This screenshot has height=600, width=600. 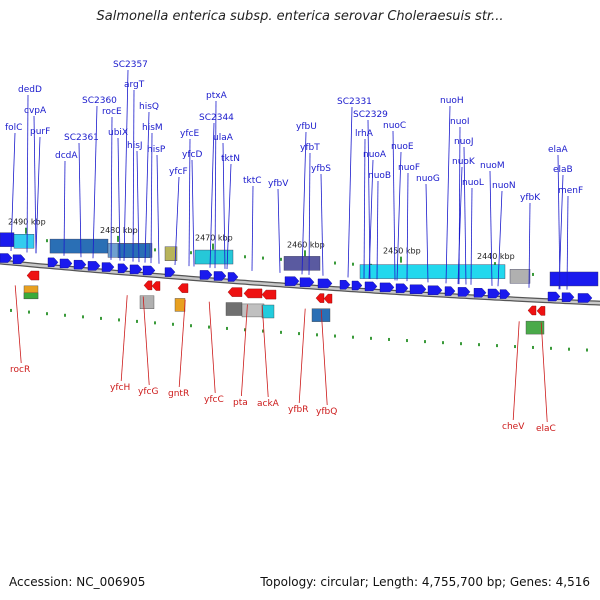 I want to click on leader-line-yfbR, so click(x=302, y=356).